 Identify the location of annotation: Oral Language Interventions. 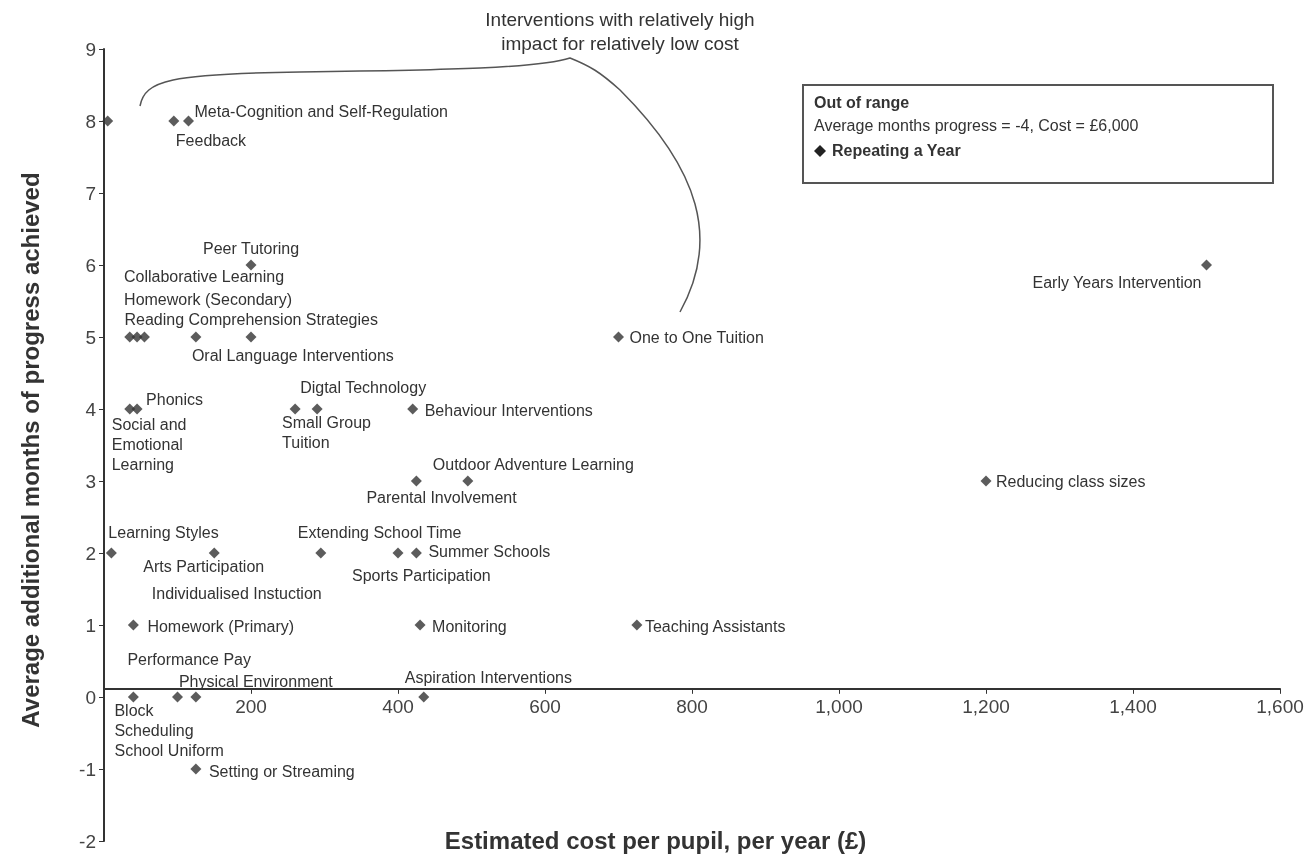
(292, 355).